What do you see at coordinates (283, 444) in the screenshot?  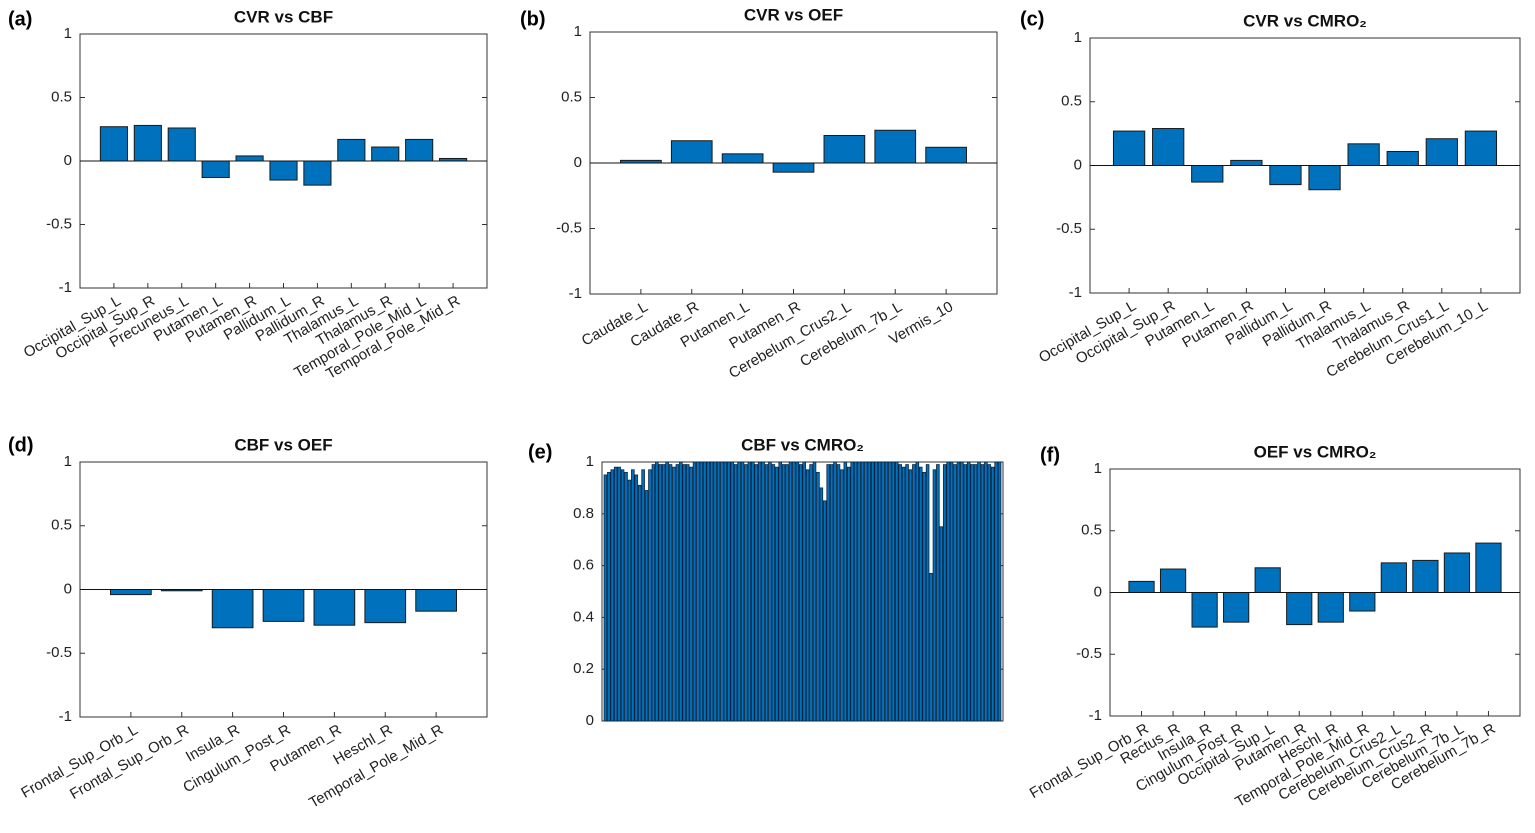 I see `chart-title: CBF vs OEF` at bounding box center [283, 444].